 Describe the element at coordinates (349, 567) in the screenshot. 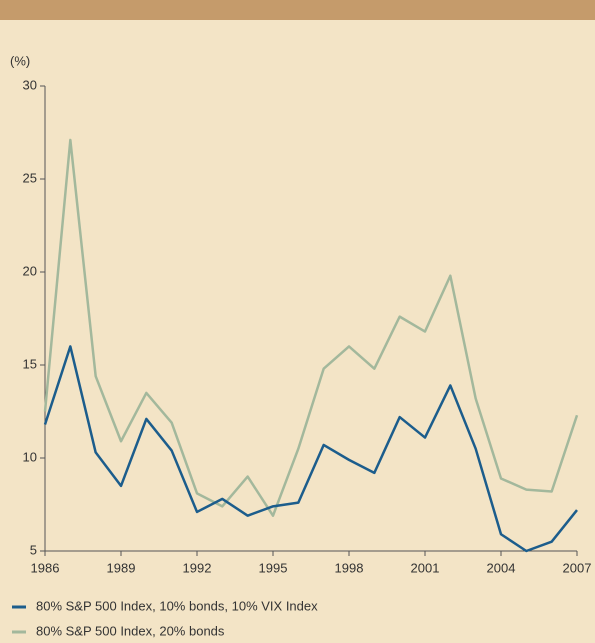

I see `x-tick-label: 1998` at that location.